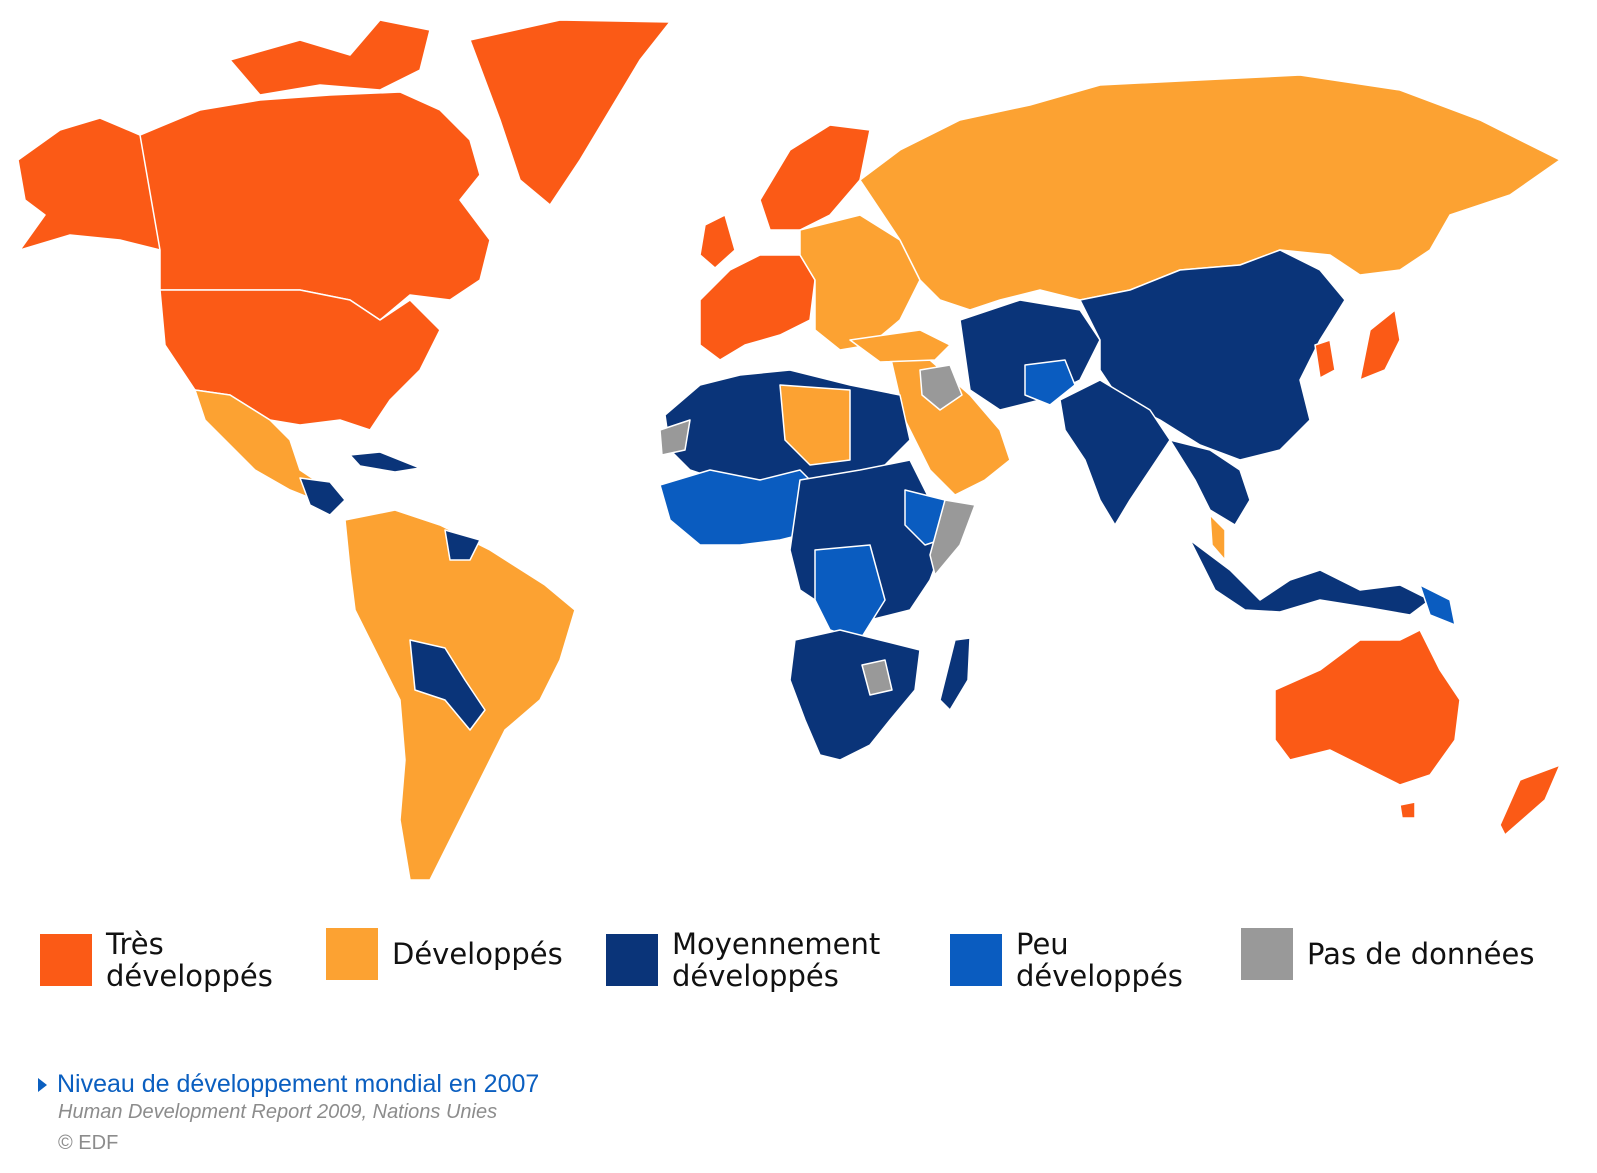 The width and height of the screenshot is (1597, 1173). What do you see at coordinates (1421, 954) in the screenshot?
I see `legend-label: Pas de données` at bounding box center [1421, 954].